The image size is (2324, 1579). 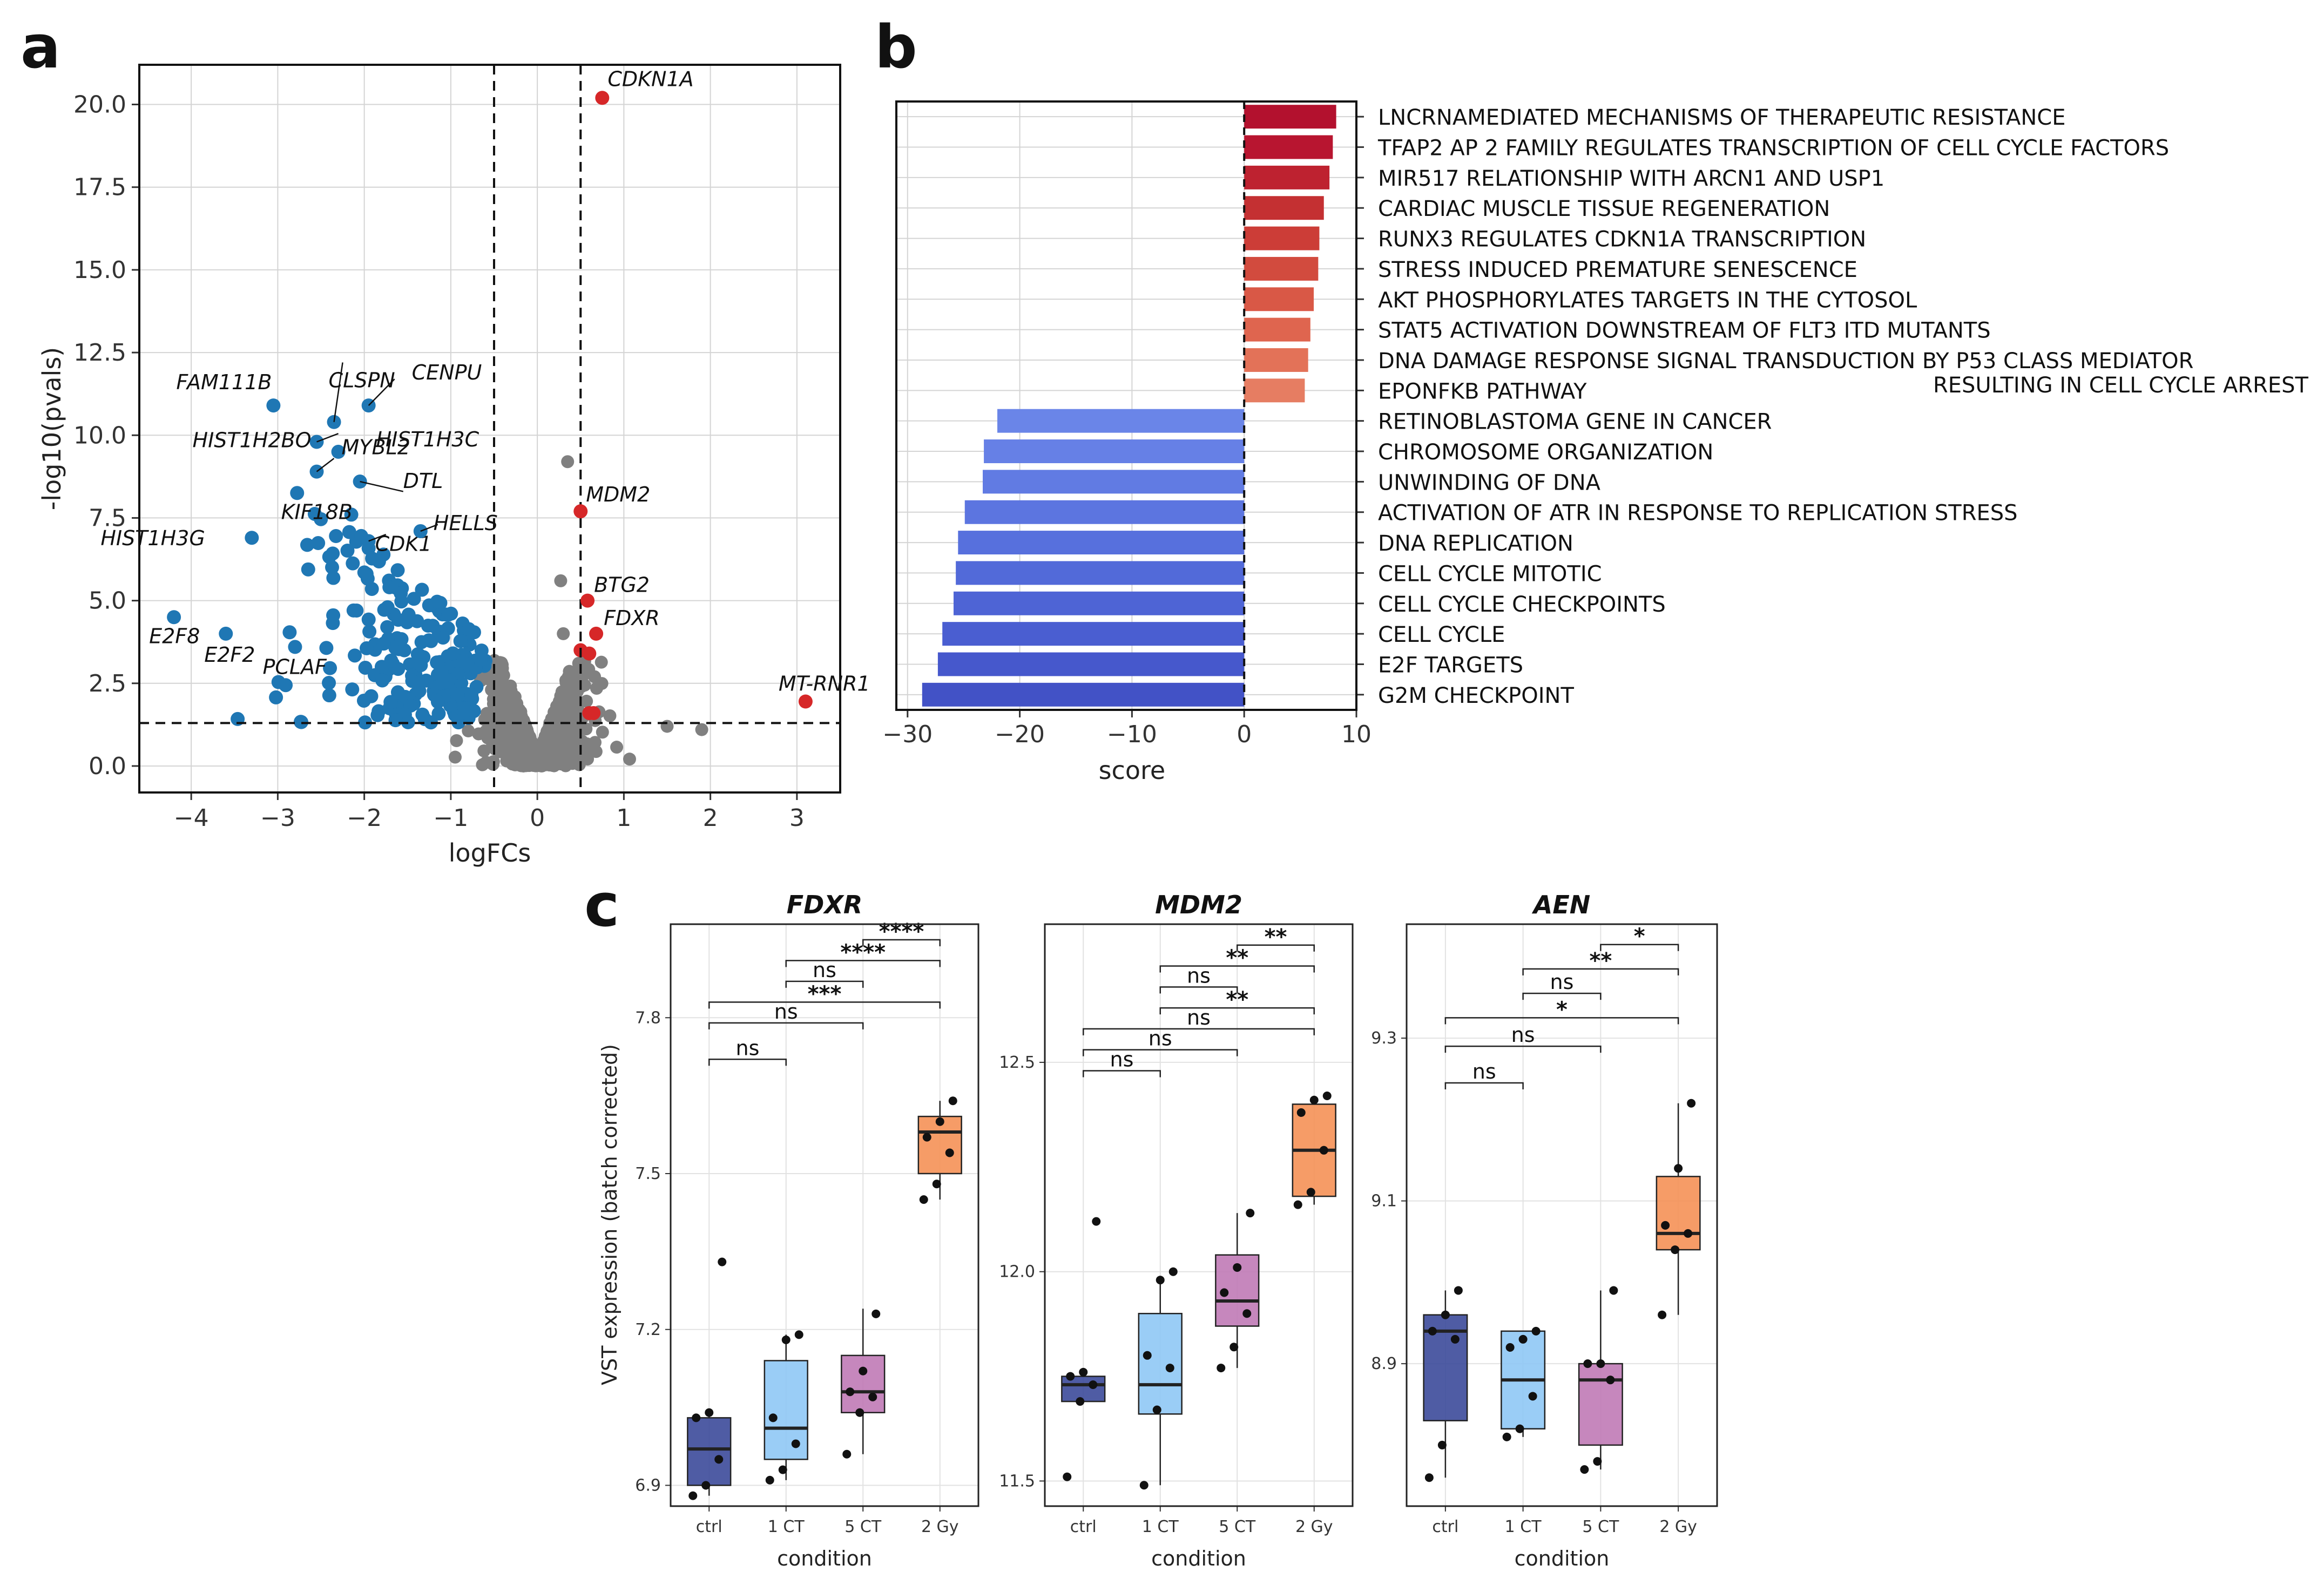 I want to click on gene-label: CENPU, so click(x=447, y=372).